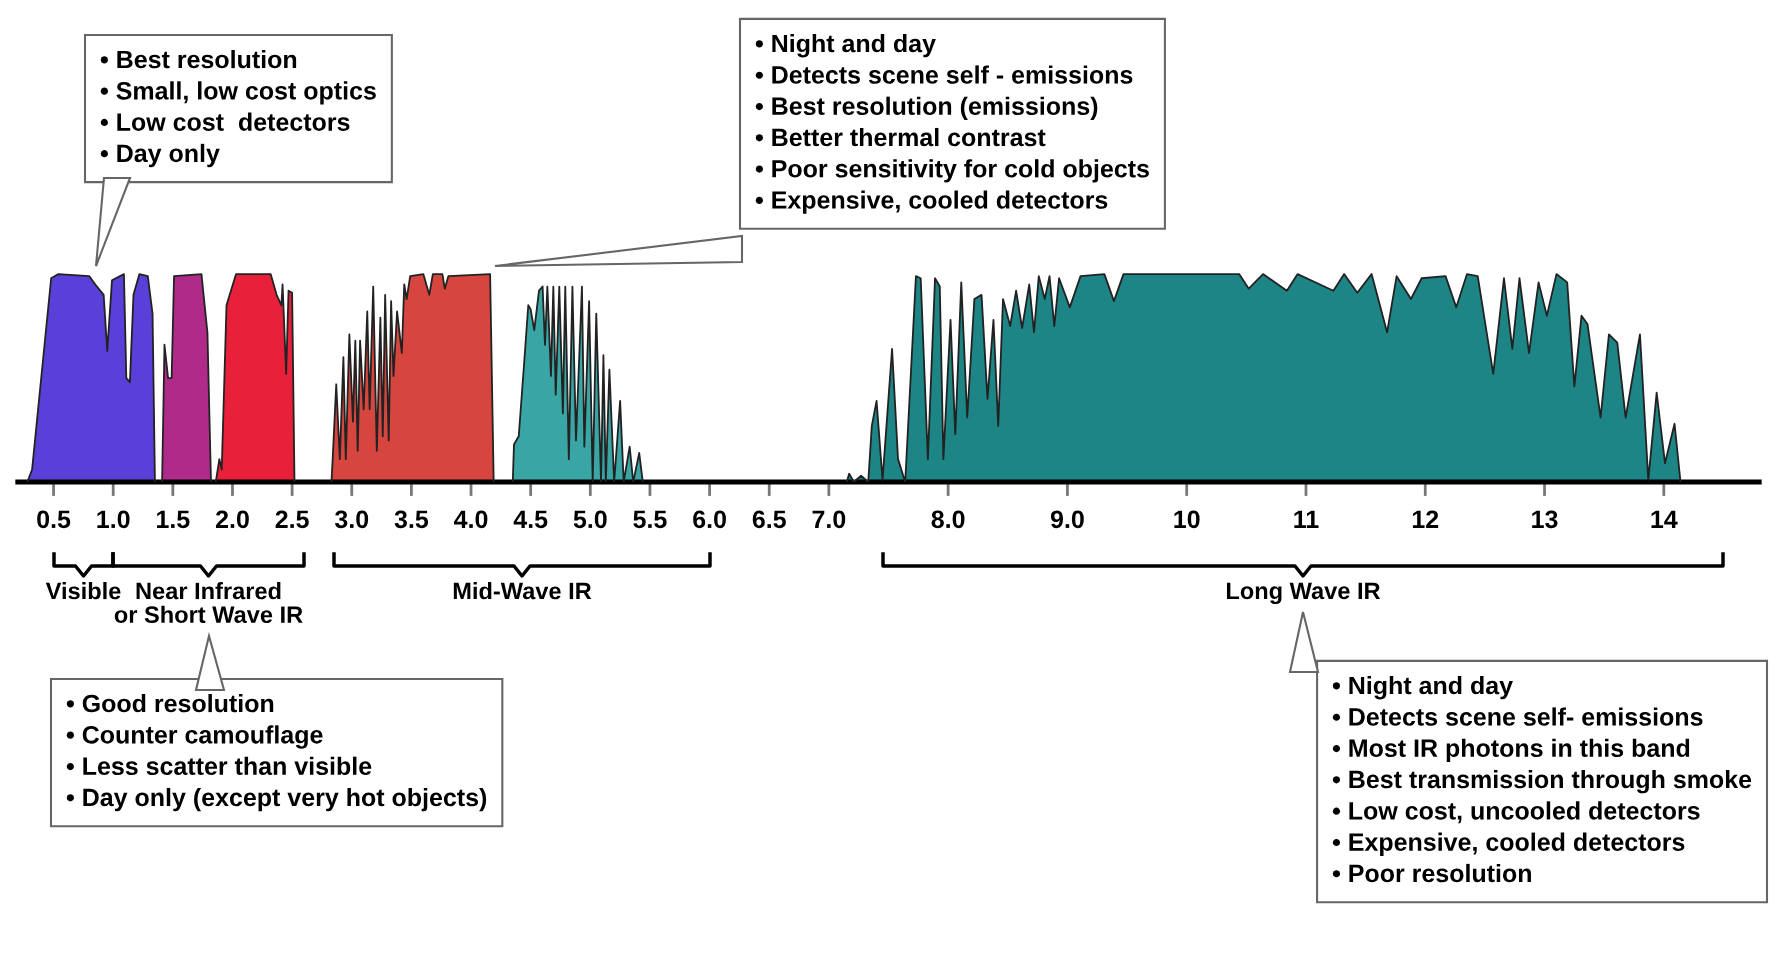 The image size is (1777, 964). What do you see at coordinates (1545, 519) in the screenshot?
I see `x-tick-label: 13` at bounding box center [1545, 519].